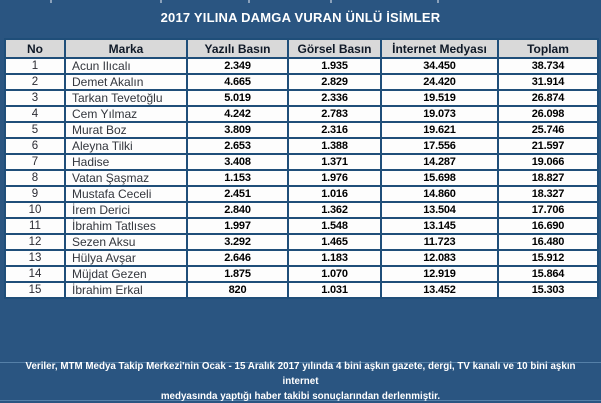 The height and width of the screenshot is (403, 601). I want to click on cell-rank: 8, so click(35, 178).